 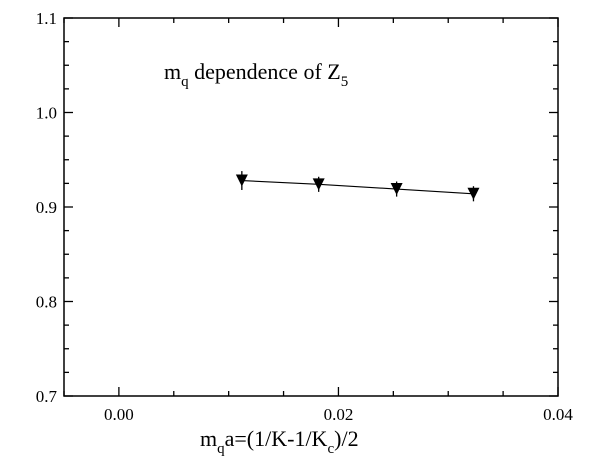 I want to click on y-tick-label: 1.1, so click(x=46, y=18).